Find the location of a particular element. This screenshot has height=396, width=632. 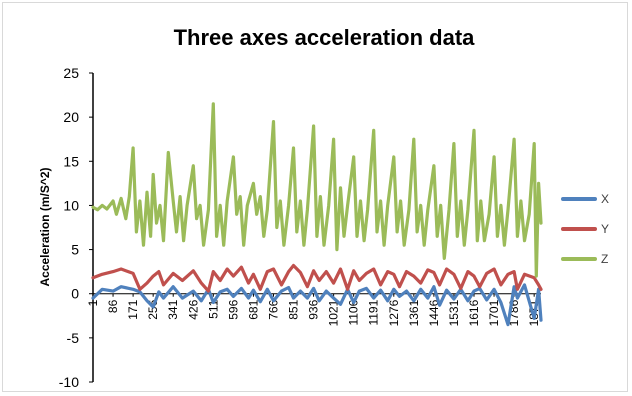

x-tick-label: 596 is located at coordinates (233, 309).